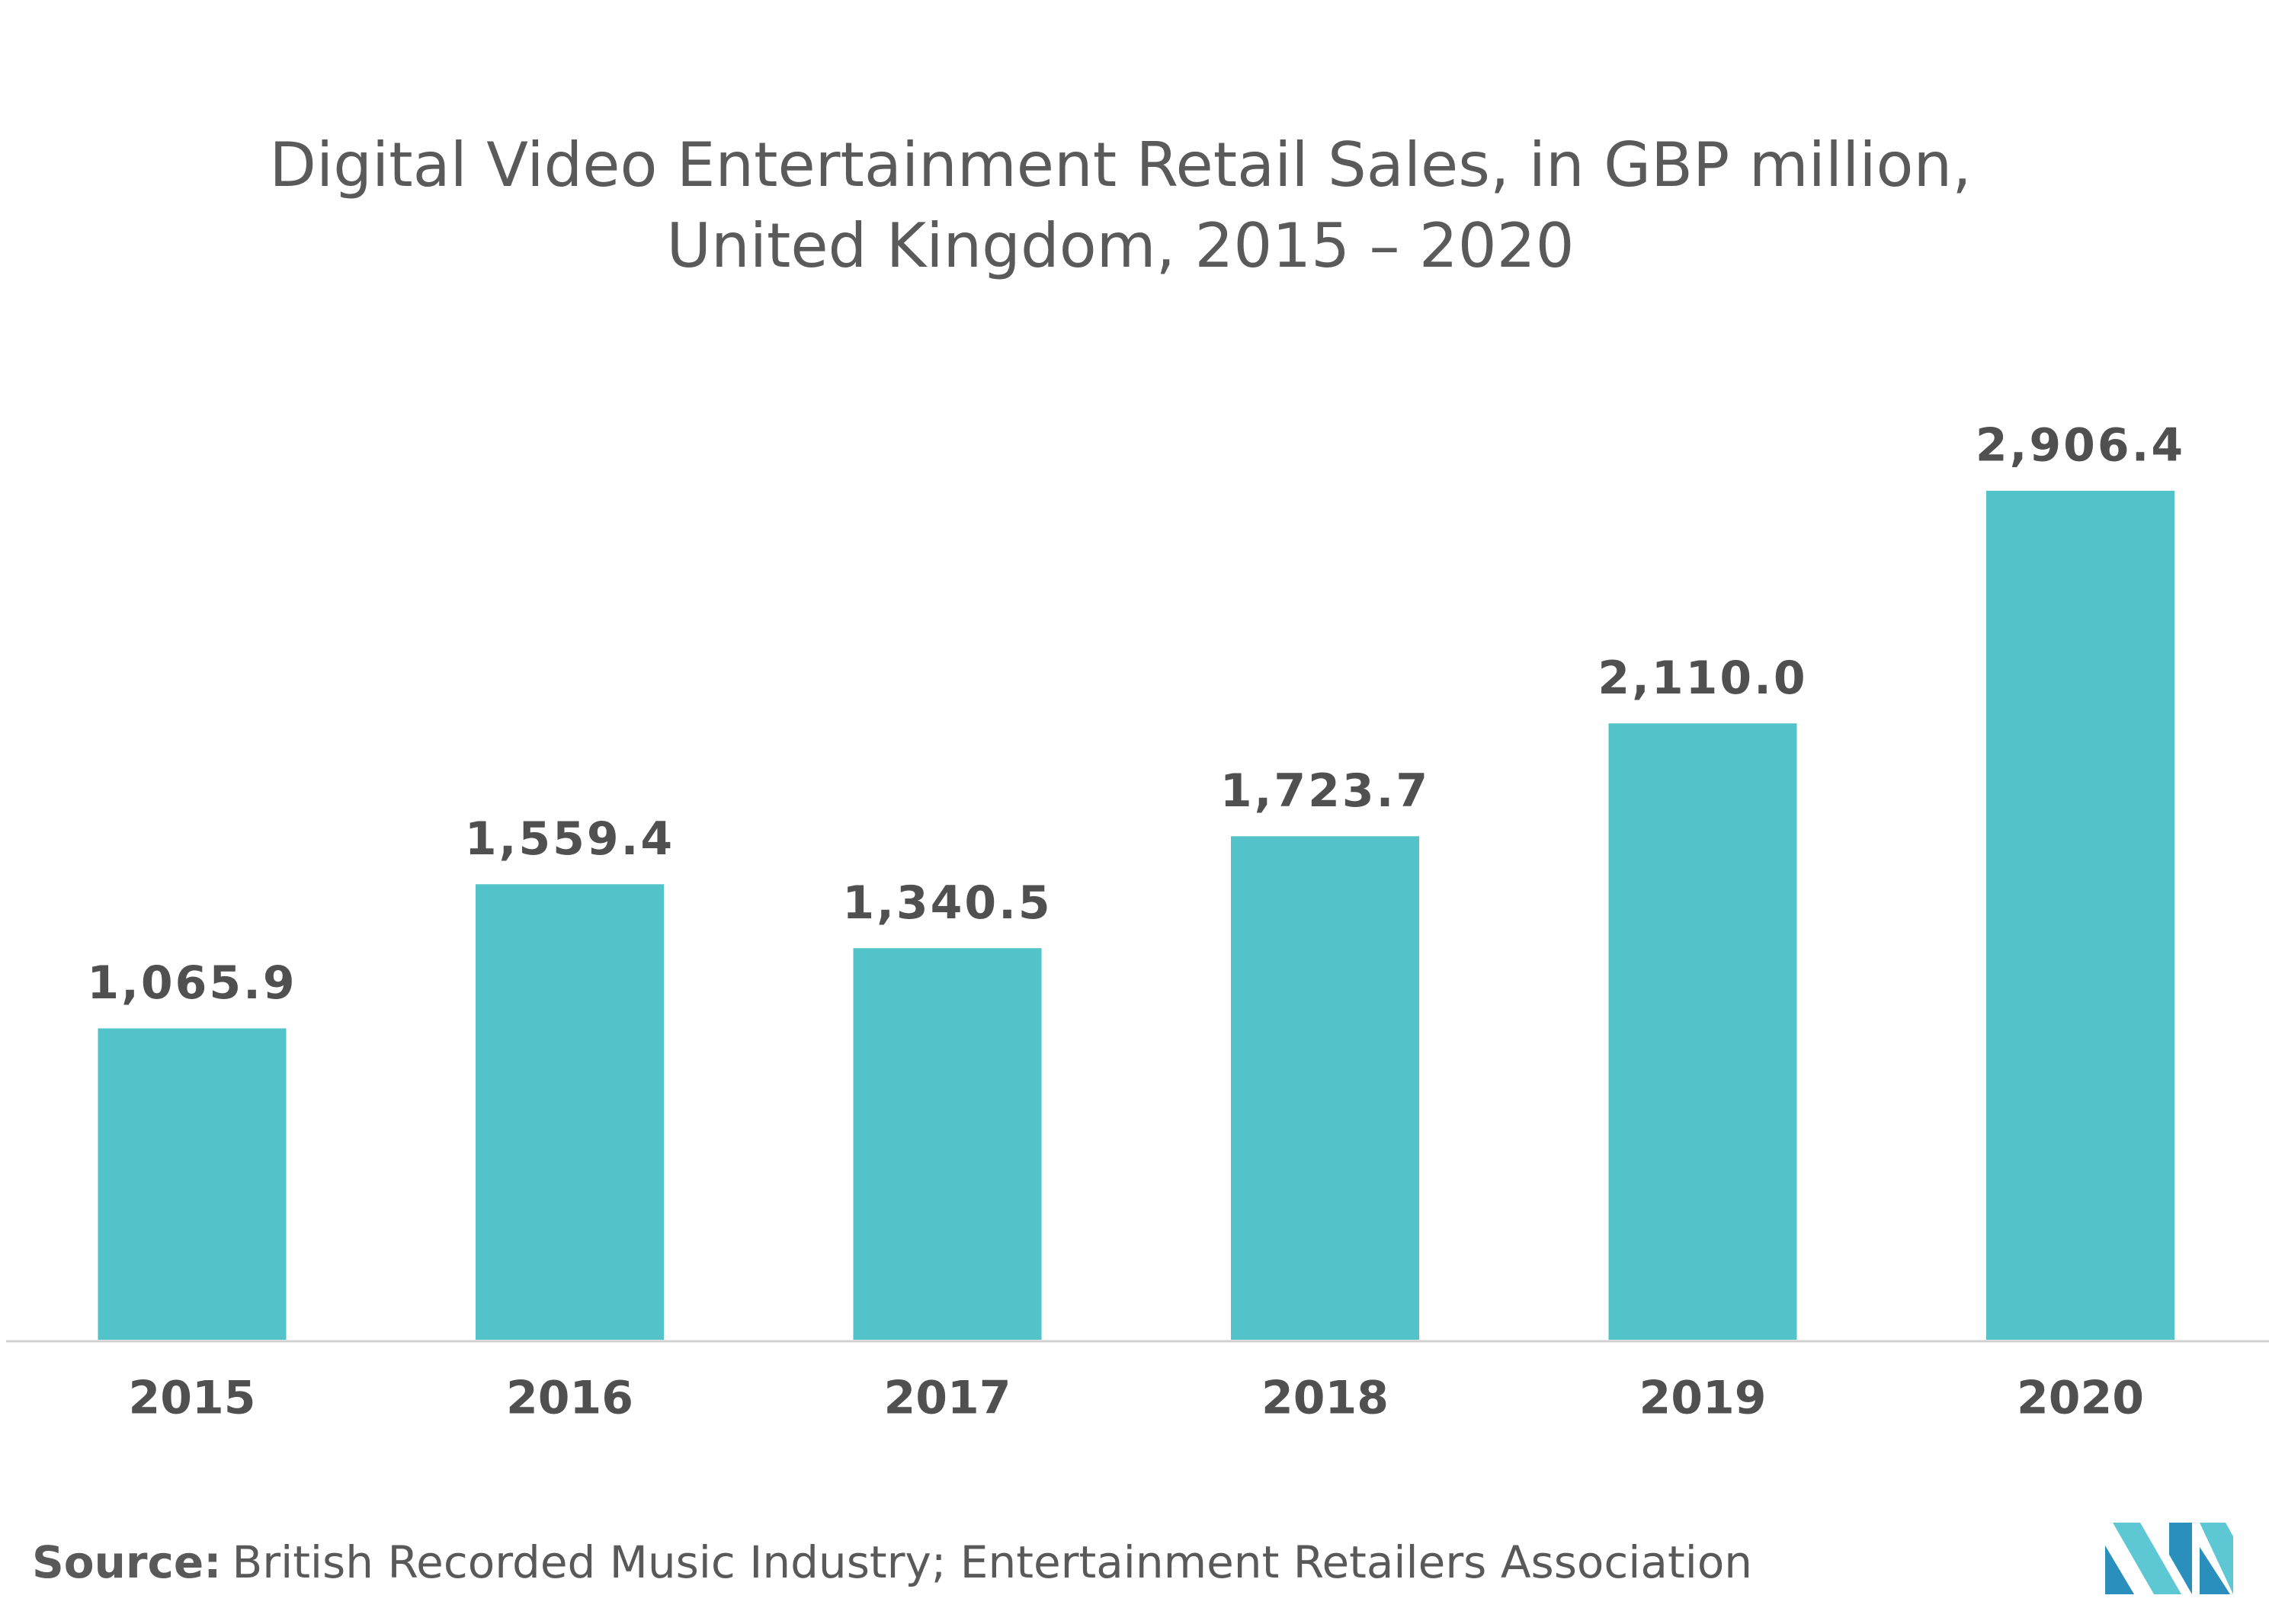 The image size is (2269, 1624). I want to click on x-tick-label: 2016, so click(569, 1398).